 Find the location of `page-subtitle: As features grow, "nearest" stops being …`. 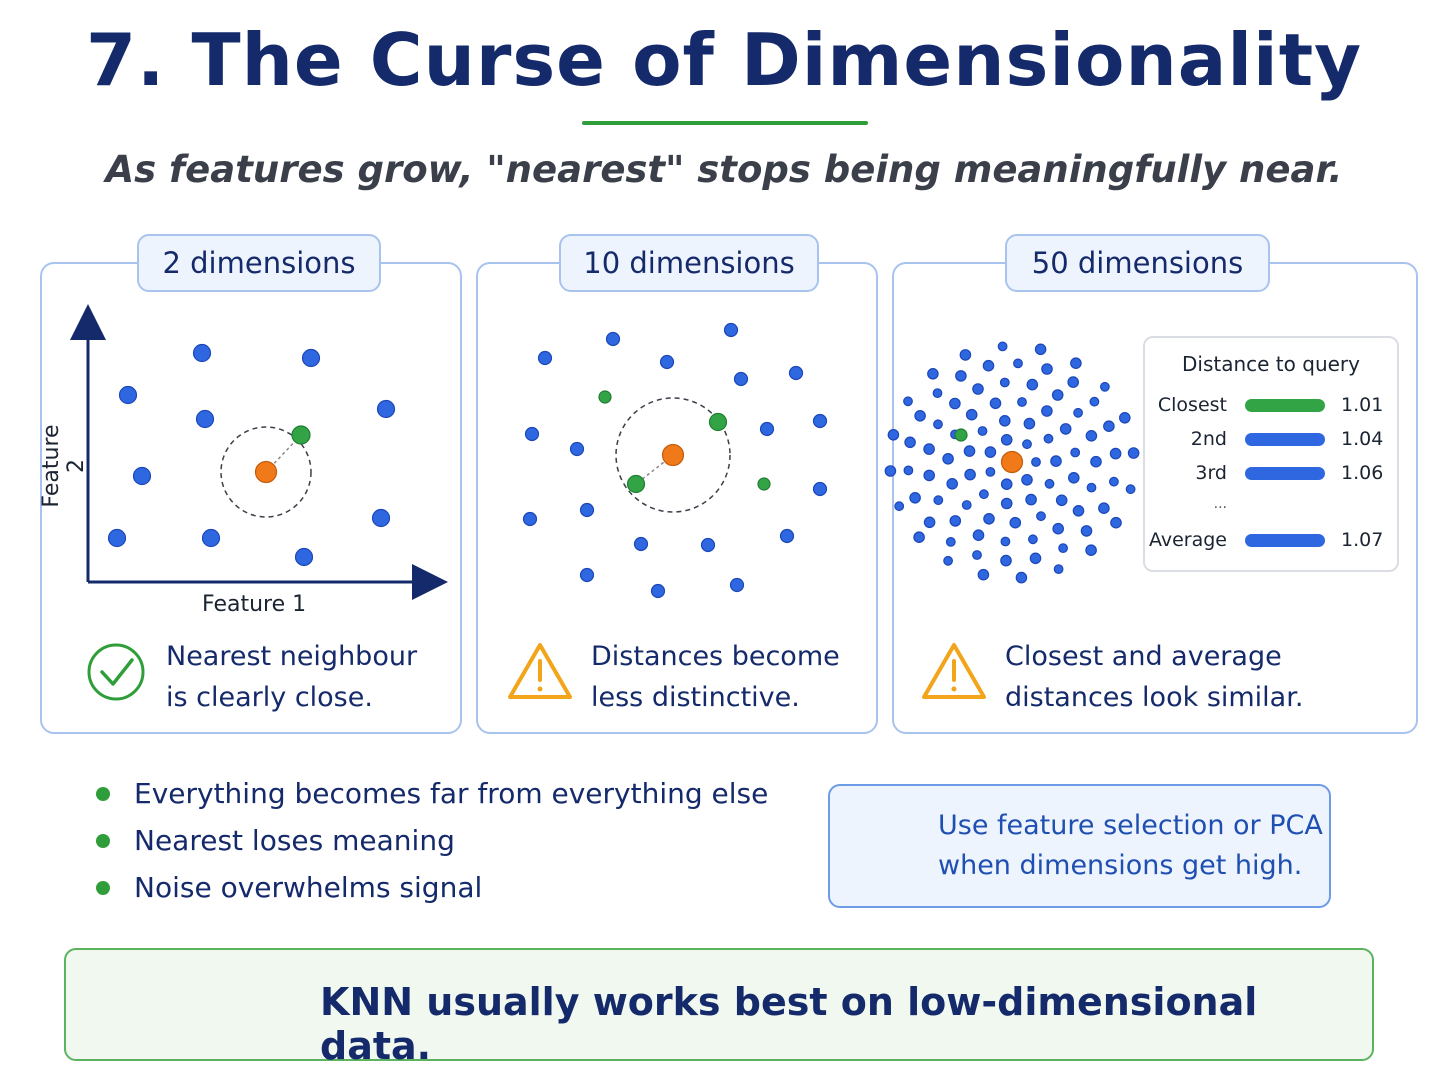

page-subtitle: As features grow, "nearest" stops being … is located at coordinates (724, 169).